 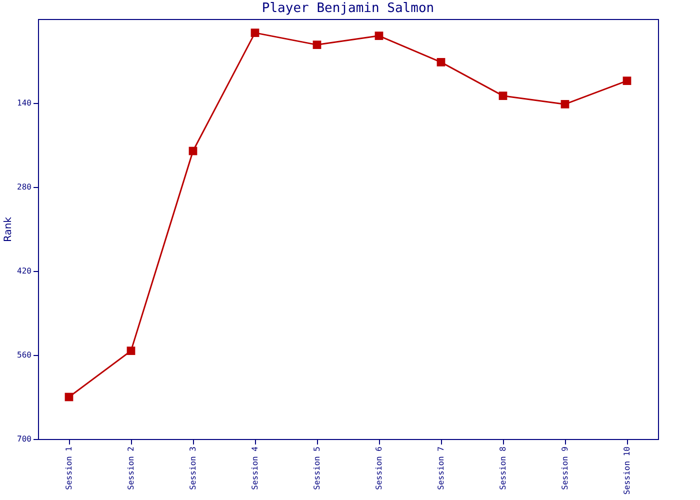 What do you see at coordinates (441, 468) in the screenshot?
I see `x-tick-label: Session 7` at bounding box center [441, 468].